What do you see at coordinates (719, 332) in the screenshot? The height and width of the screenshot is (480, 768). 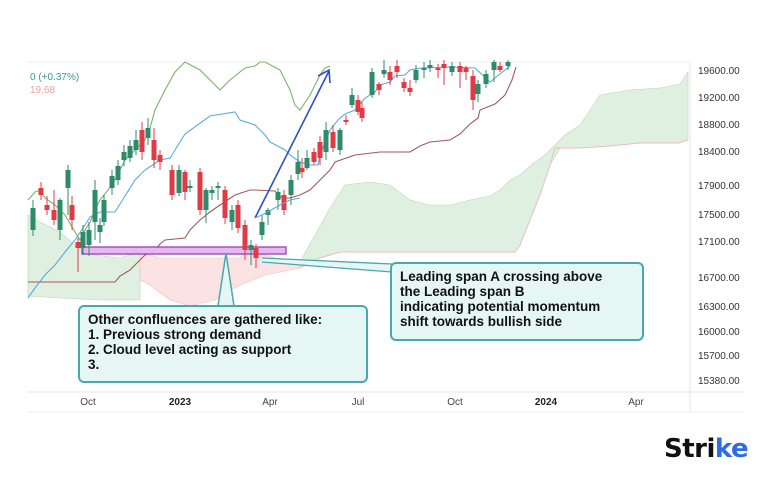 I see `y-tick-label: 16000.00` at bounding box center [719, 332].